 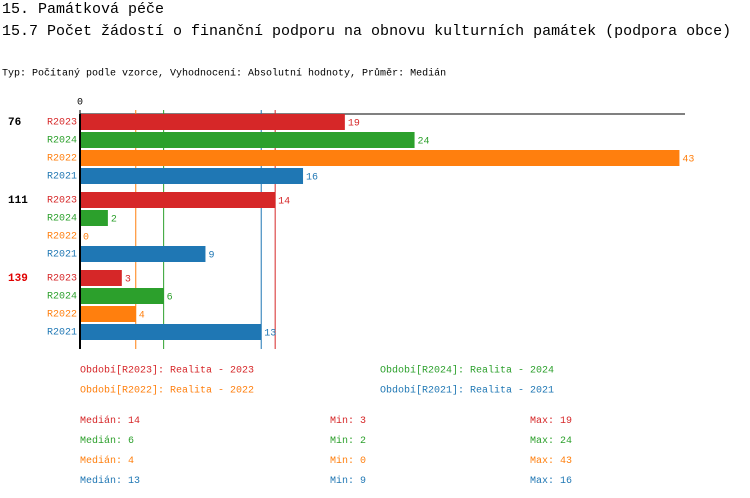 What do you see at coordinates (424, 142) in the screenshot?
I see `value-label: 24` at bounding box center [424, 142].